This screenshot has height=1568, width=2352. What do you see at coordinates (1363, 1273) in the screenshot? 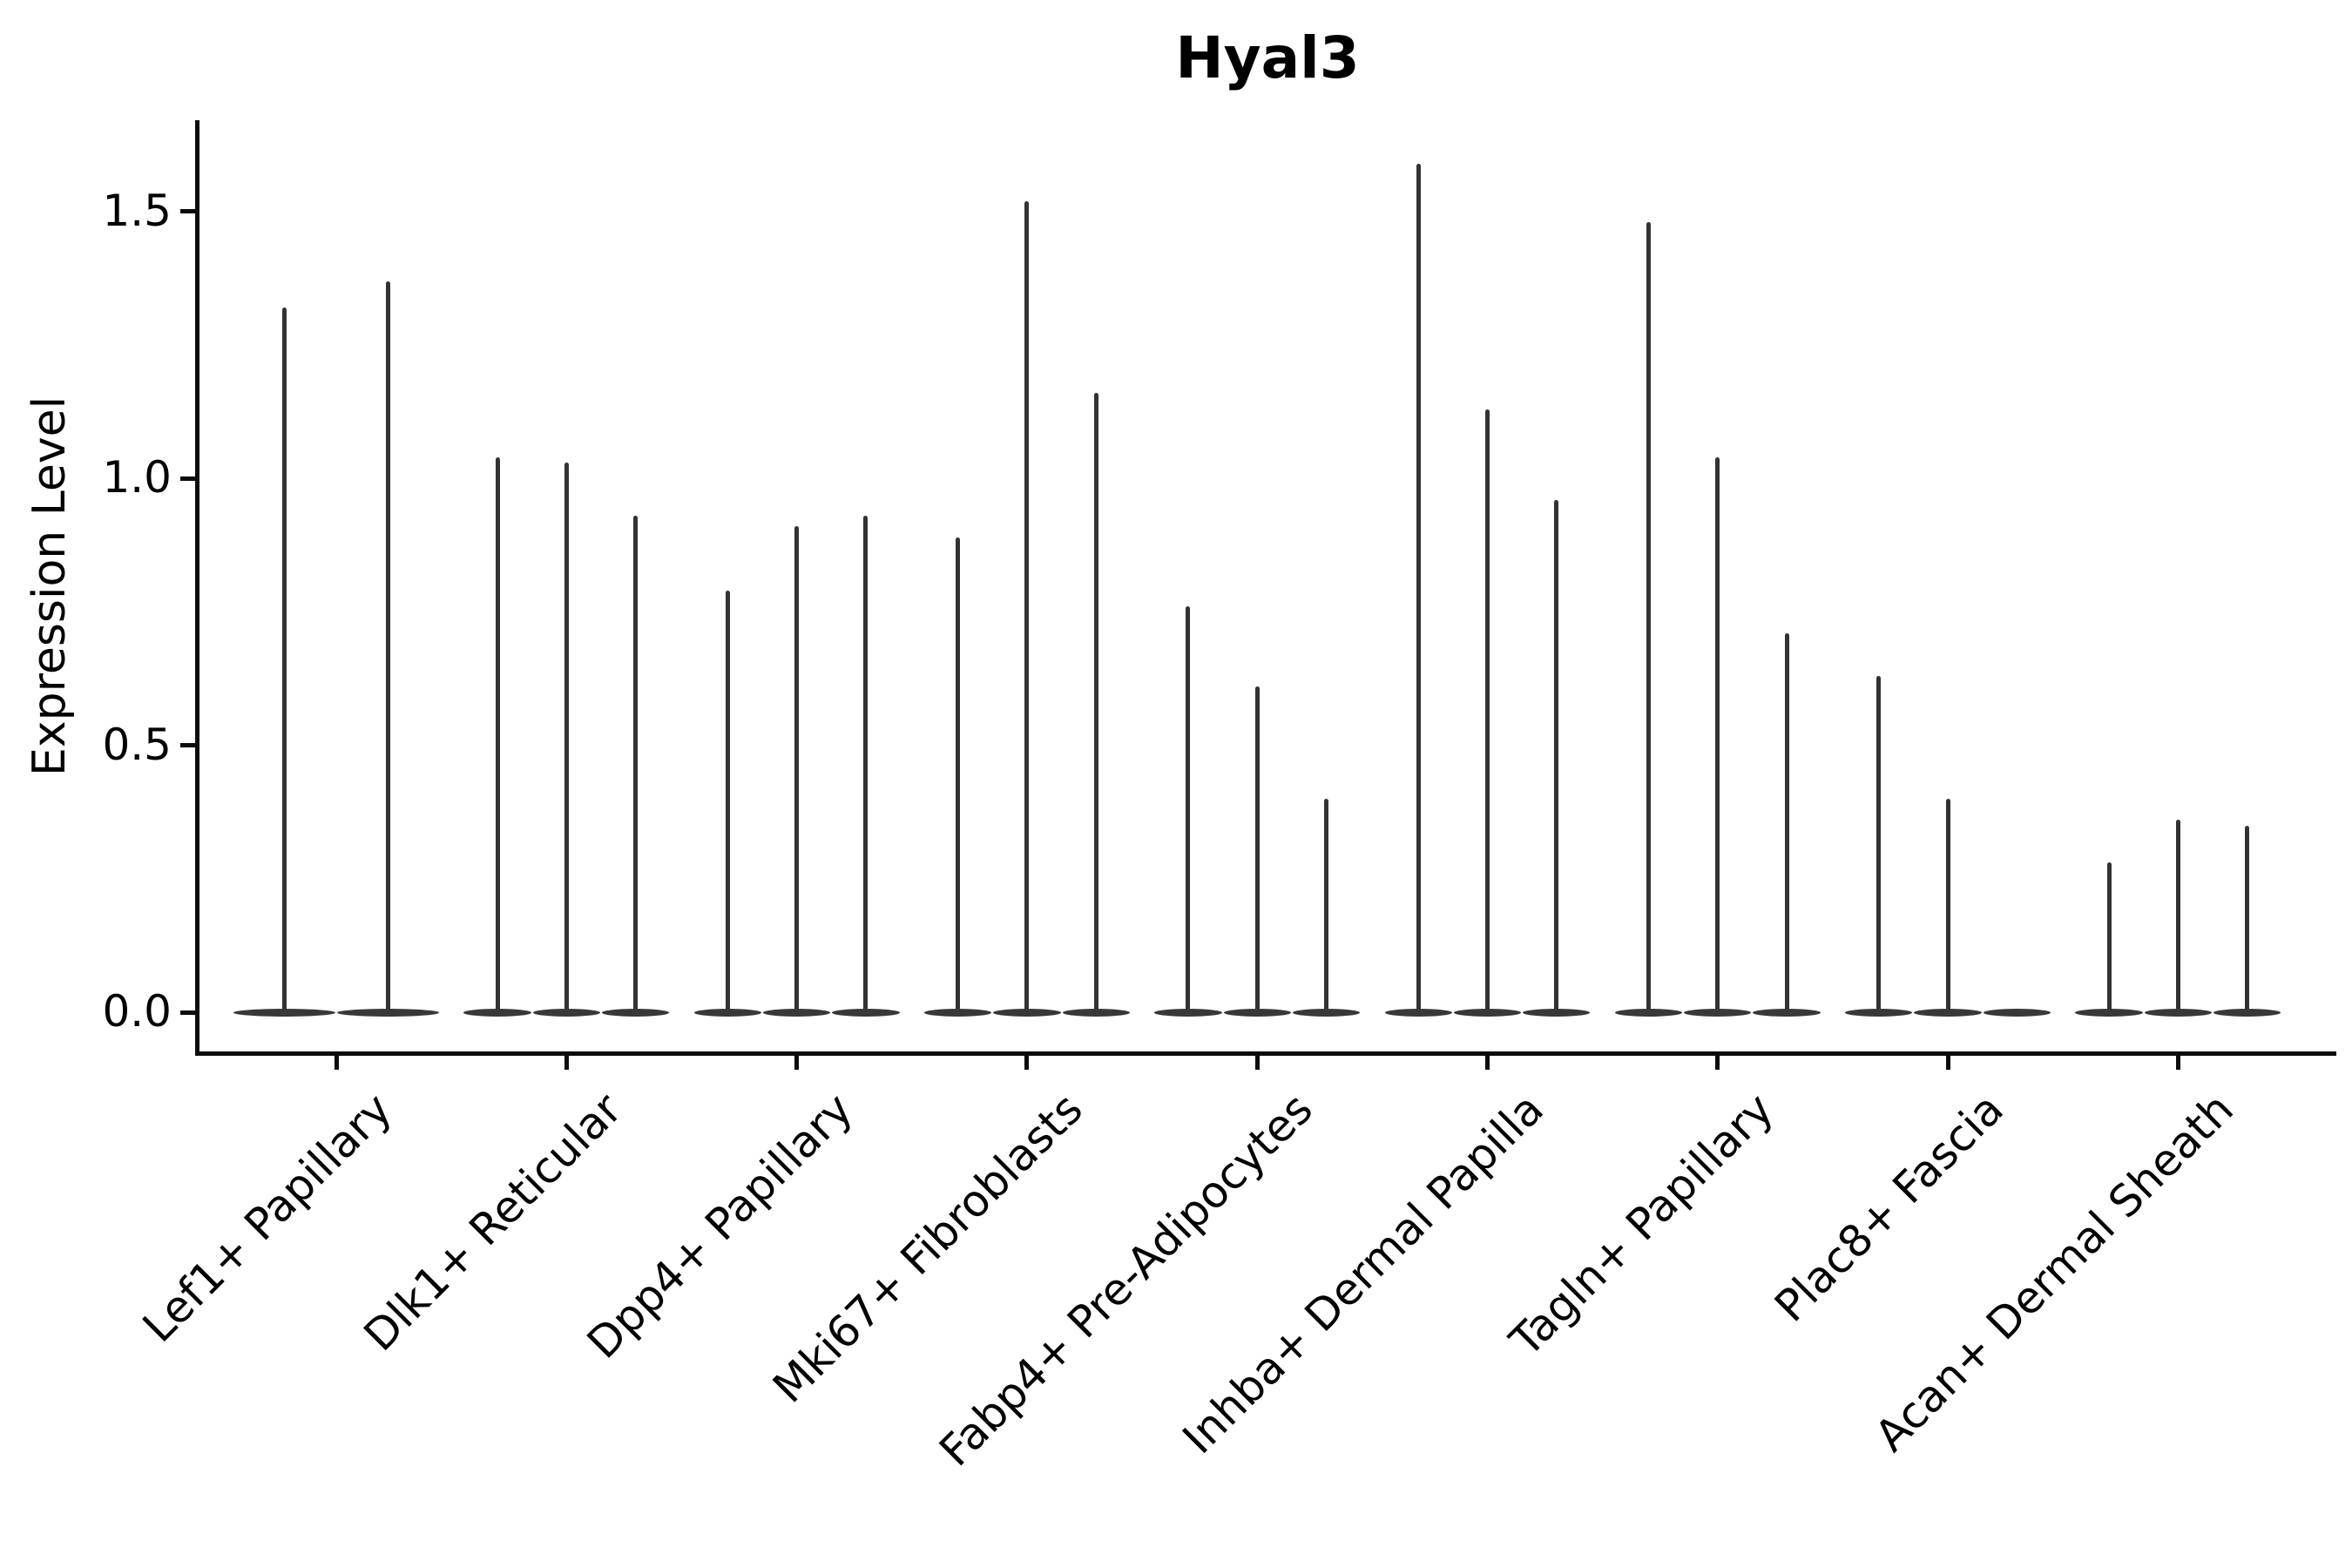
I see `x-tick-label: Inhba+ Dermal Papilla` at bounding box center [1363, 1273].